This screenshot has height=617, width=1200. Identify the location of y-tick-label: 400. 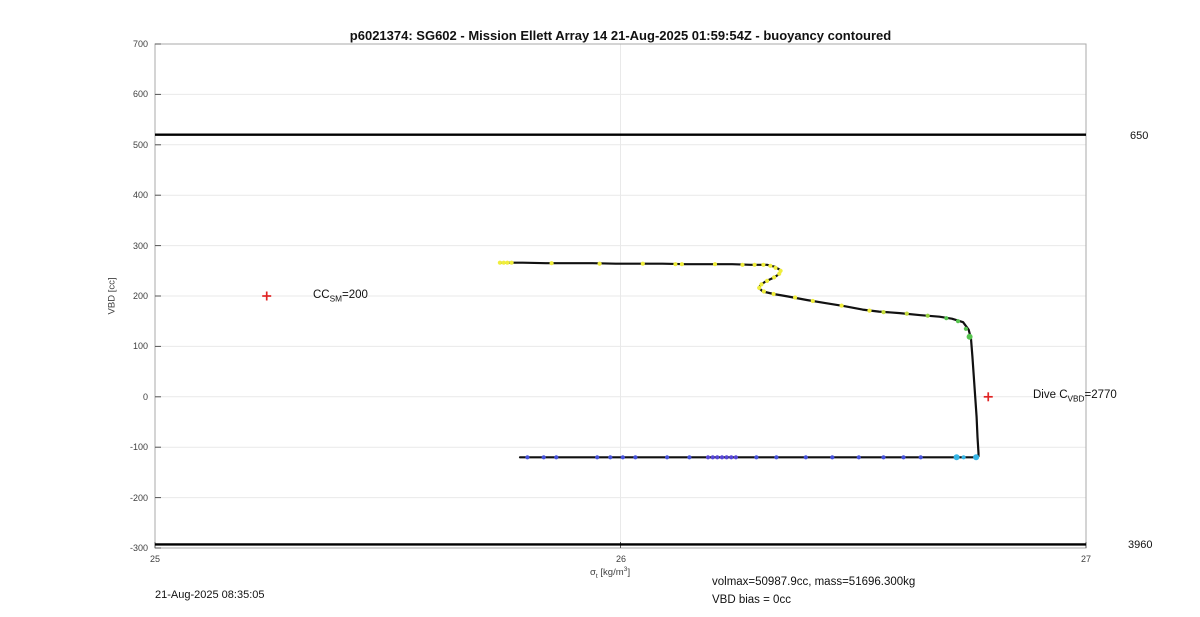
(140, 195).